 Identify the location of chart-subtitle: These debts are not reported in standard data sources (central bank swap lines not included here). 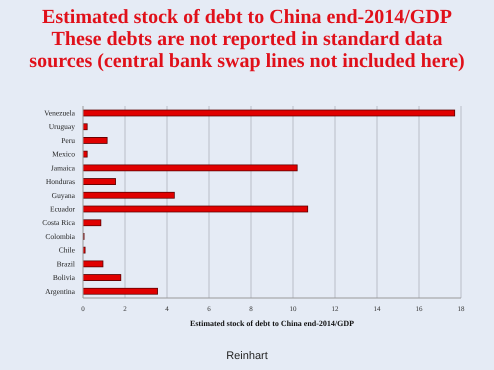
(247, 50).